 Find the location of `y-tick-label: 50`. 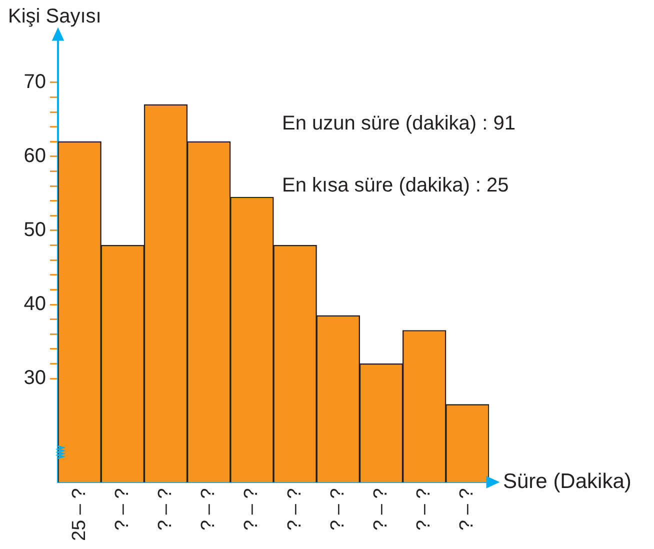

y-tick-label: 50 is located at coordinates (35, 229).